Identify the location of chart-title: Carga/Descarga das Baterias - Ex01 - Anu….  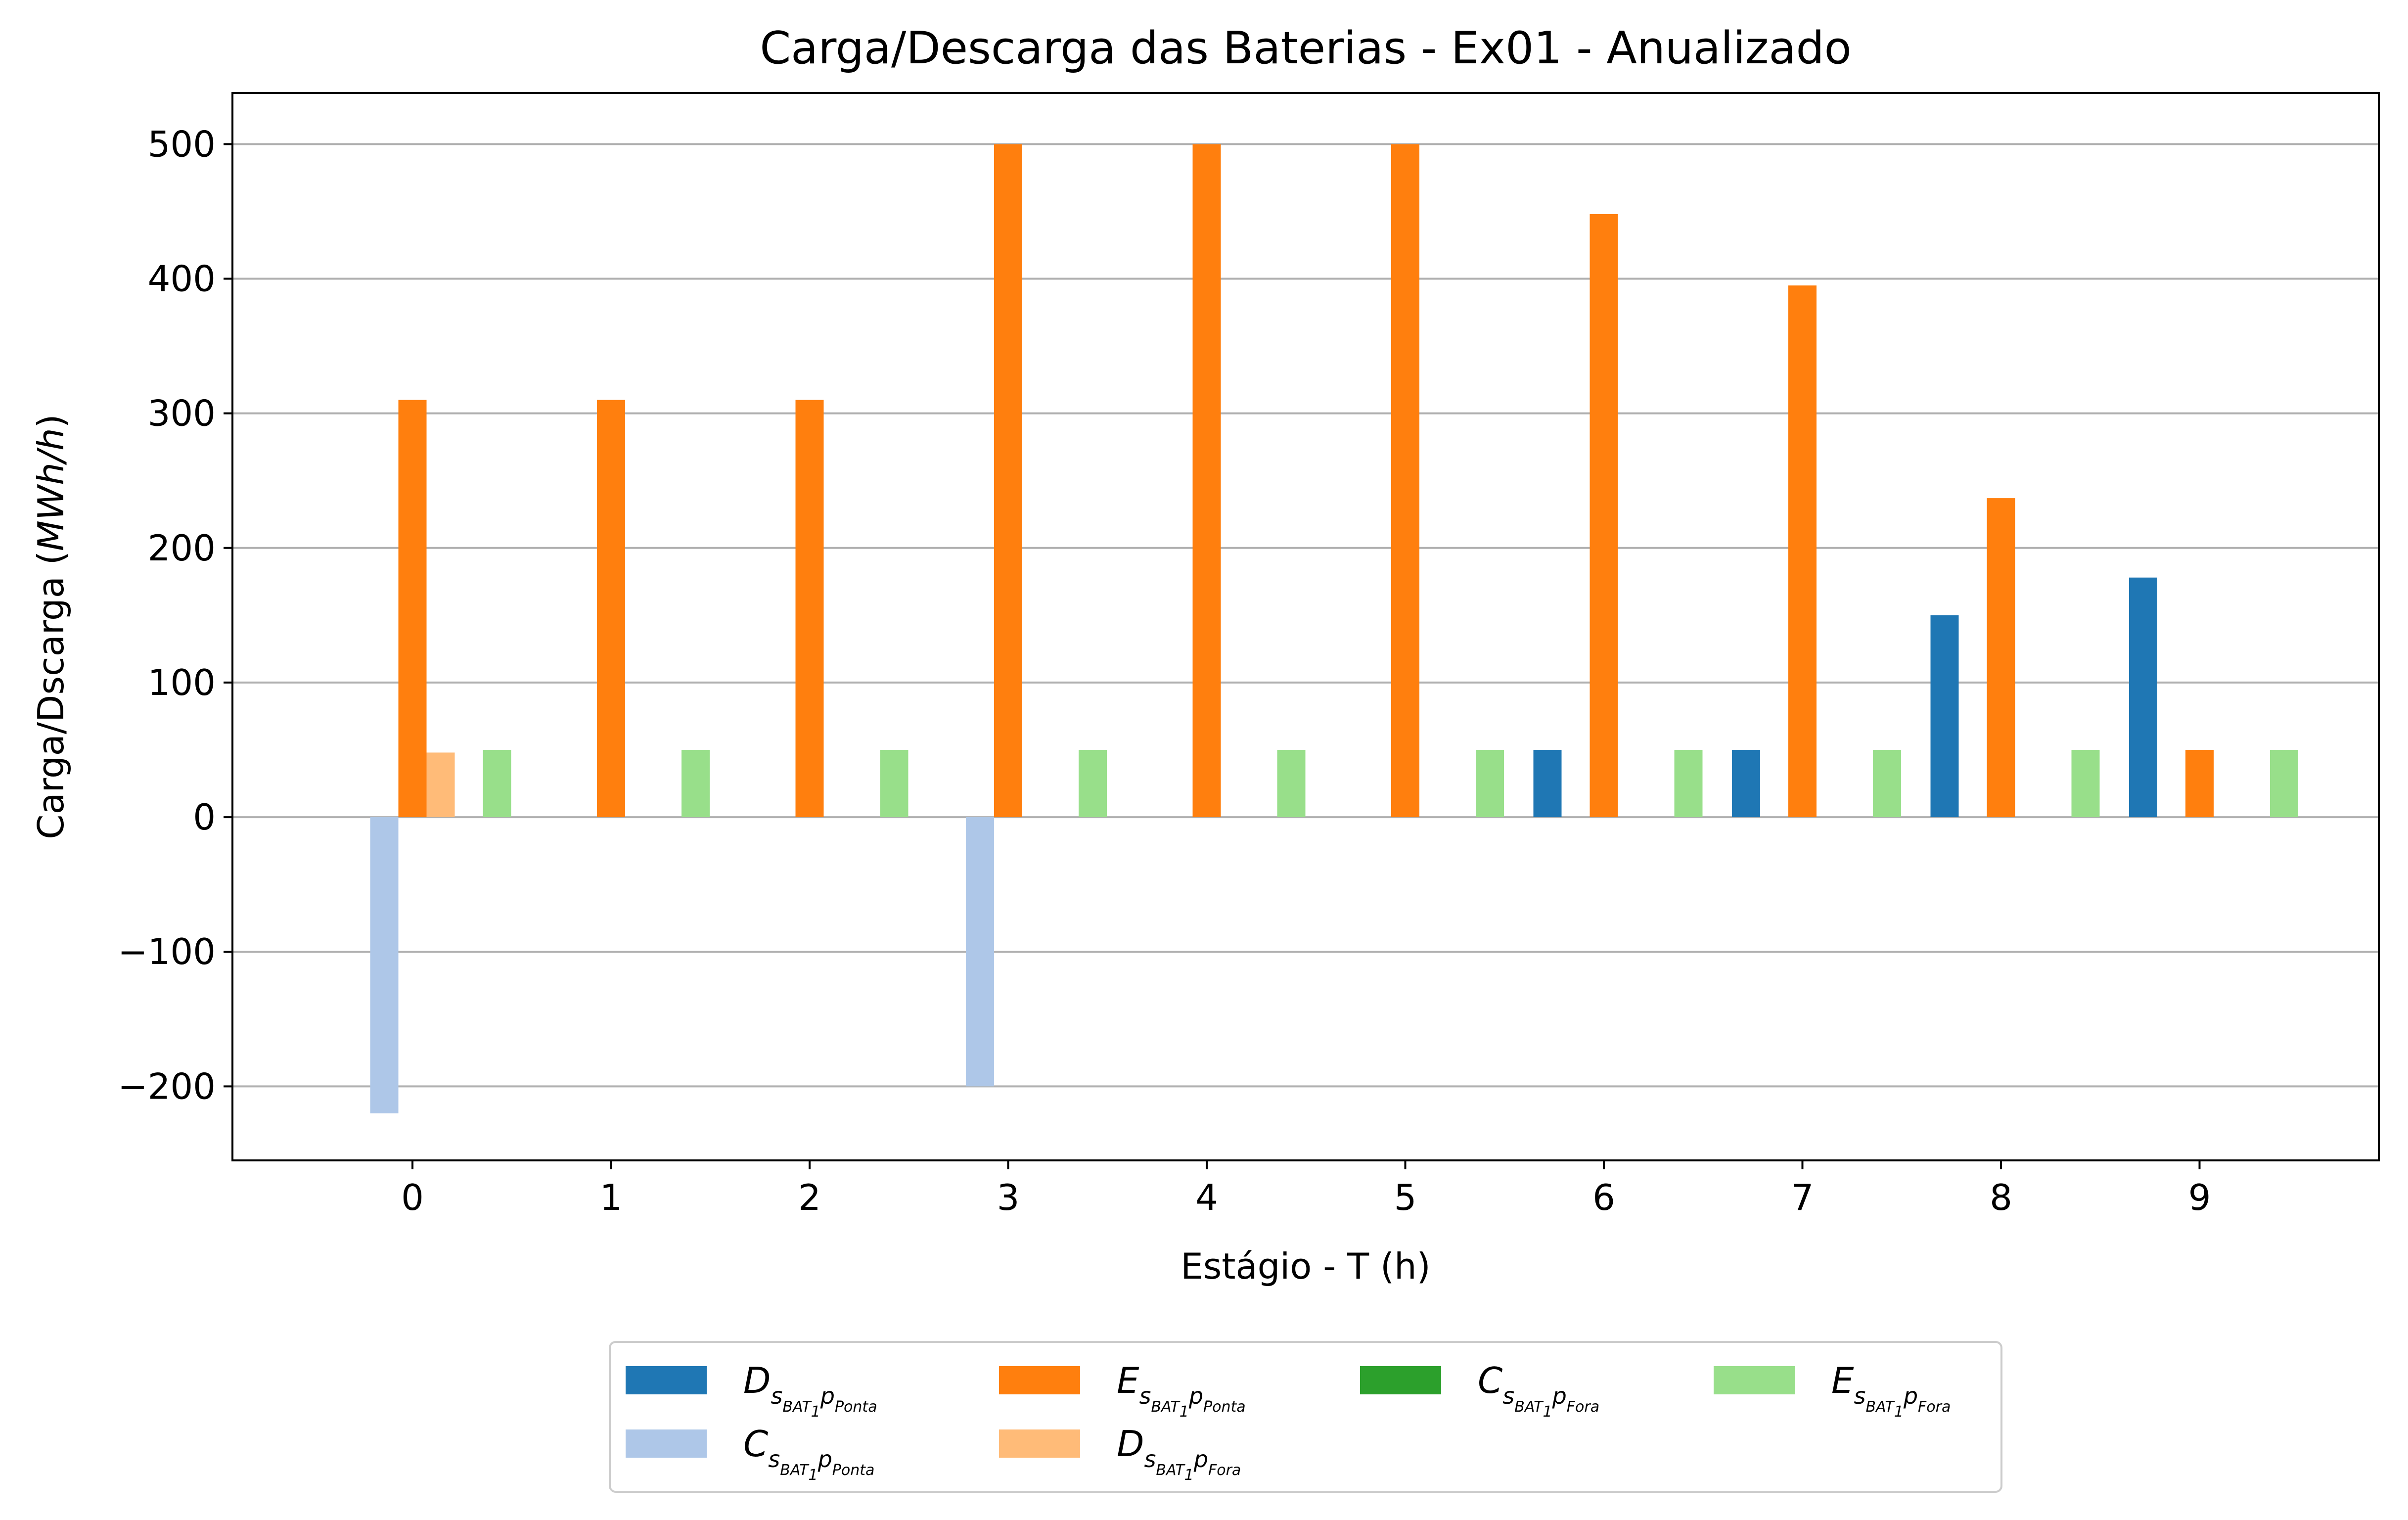
(1305, 48).